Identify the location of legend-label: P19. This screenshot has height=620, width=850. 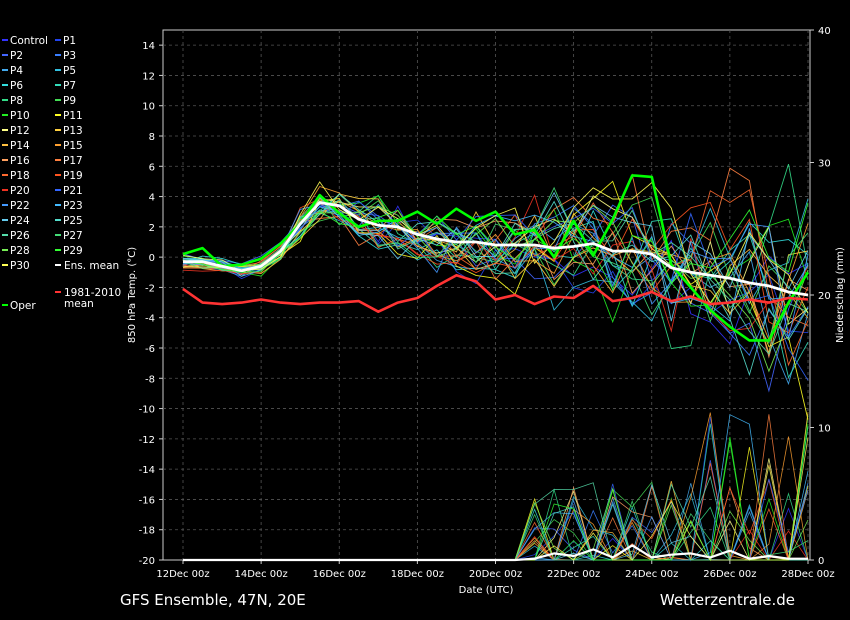
(73, 176).